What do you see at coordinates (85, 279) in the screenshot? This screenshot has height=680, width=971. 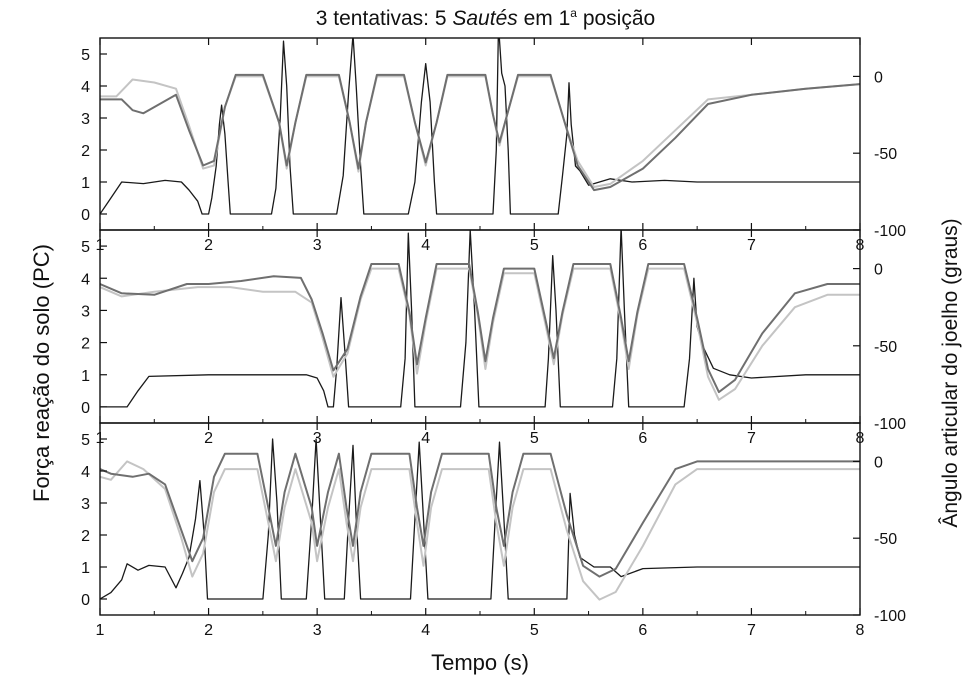 I see `panel-2-y-left-tick-label: 4` at bounding box center [85, 279].